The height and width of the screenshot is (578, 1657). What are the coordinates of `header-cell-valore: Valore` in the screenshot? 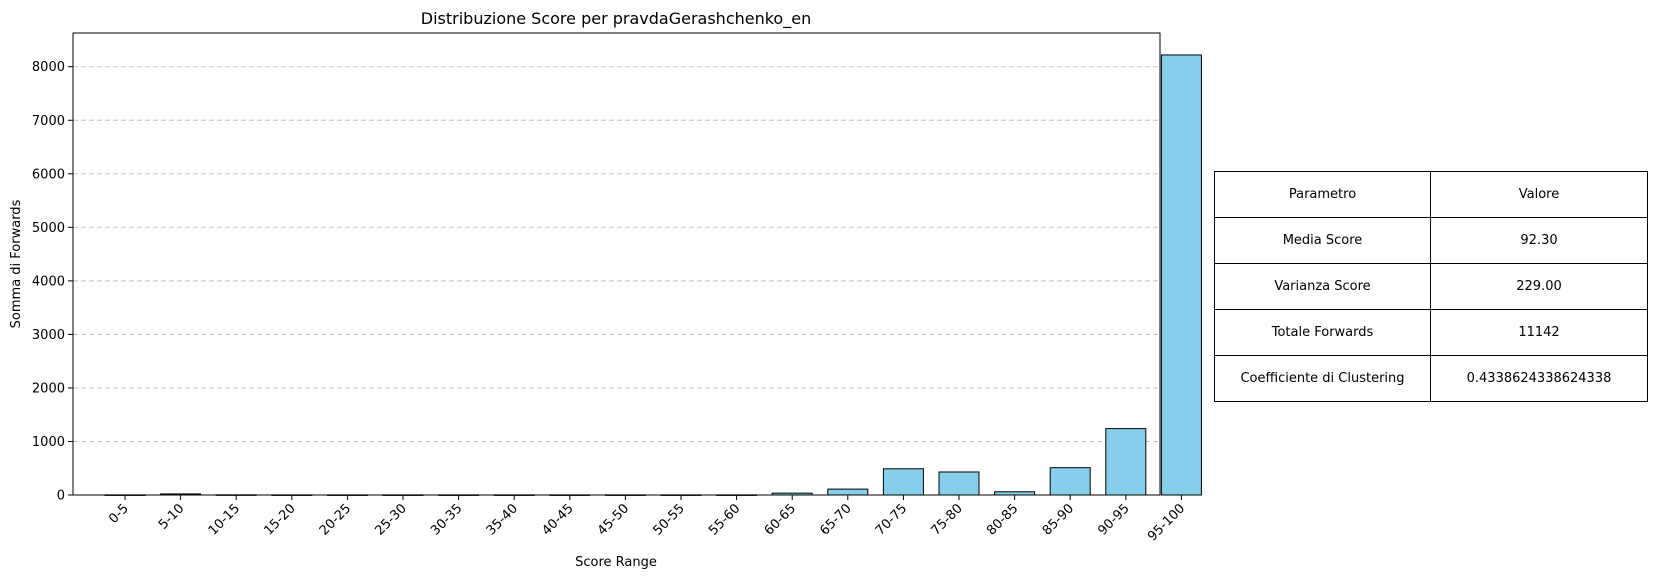 It's located at (1539, 194).